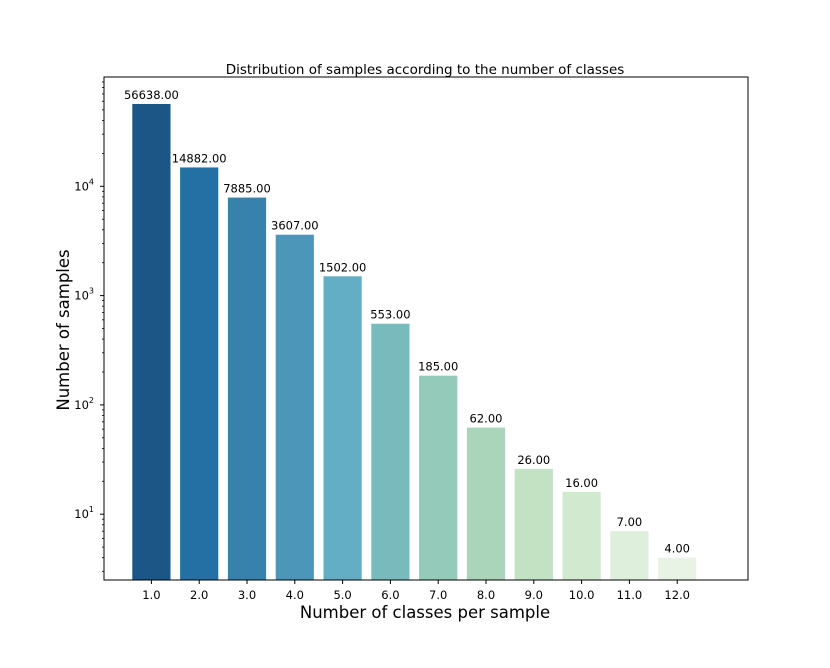  What do you see at coordinates (438, 477) in the screenshot?
I see `bar-7.0` at bounding box center [438, 477].